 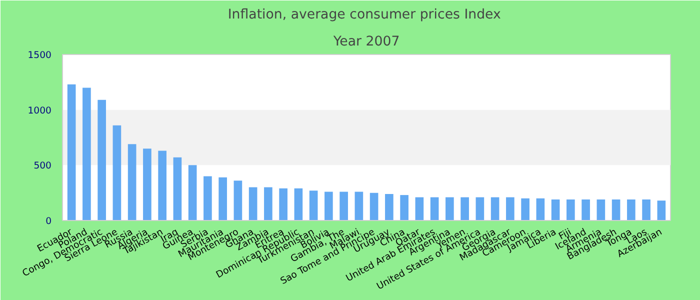 What do you see at coordinates (49, 221) in the screenshot?
I see `y-tick-label: 0` at bounding box center [49, 221].